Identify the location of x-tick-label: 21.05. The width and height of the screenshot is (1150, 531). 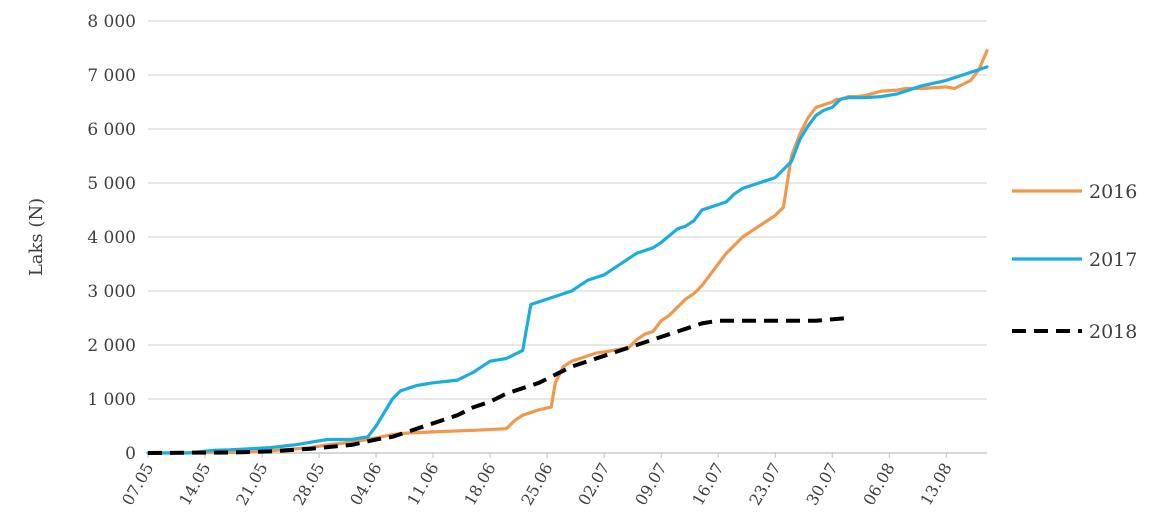
(251, 484).